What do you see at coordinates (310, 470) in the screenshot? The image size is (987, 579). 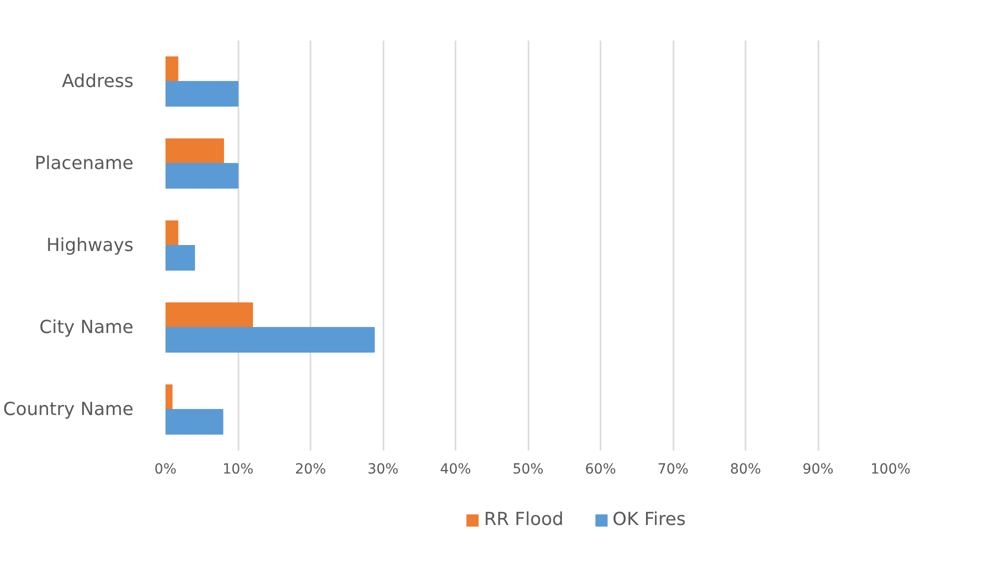 I see `x-tick-label: 20%` at bounding box center [310, 470].